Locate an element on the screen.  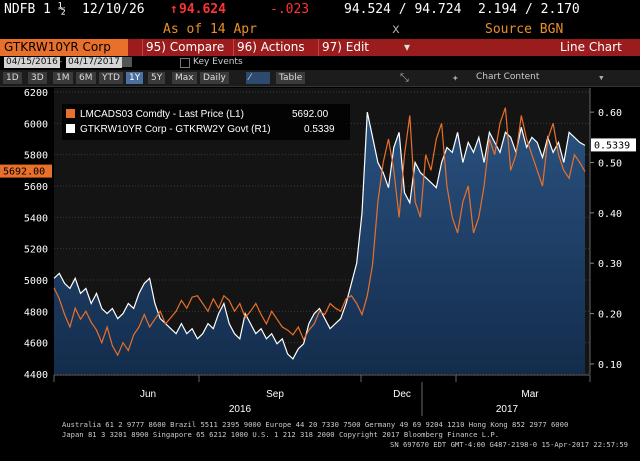
period-3d-button: 3D is located at coordinates (37, 78).